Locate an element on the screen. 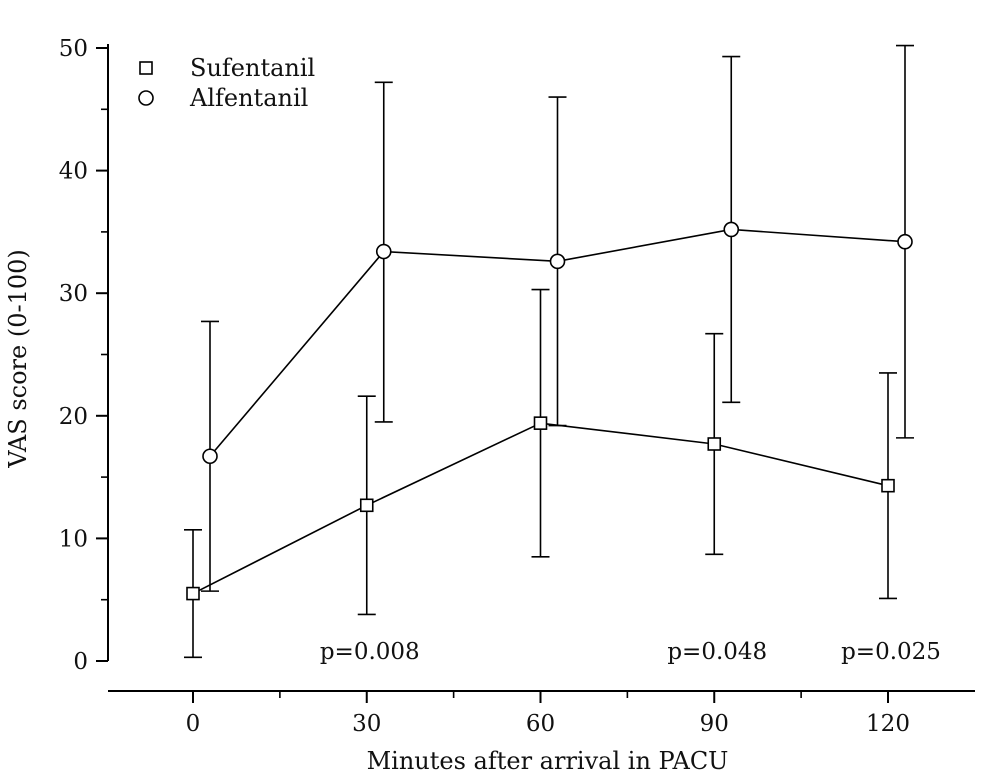 Image resolution: width=1000 pixels, height=777 pixels. y-tick-label: 50 is located at coordinates (73, 49).